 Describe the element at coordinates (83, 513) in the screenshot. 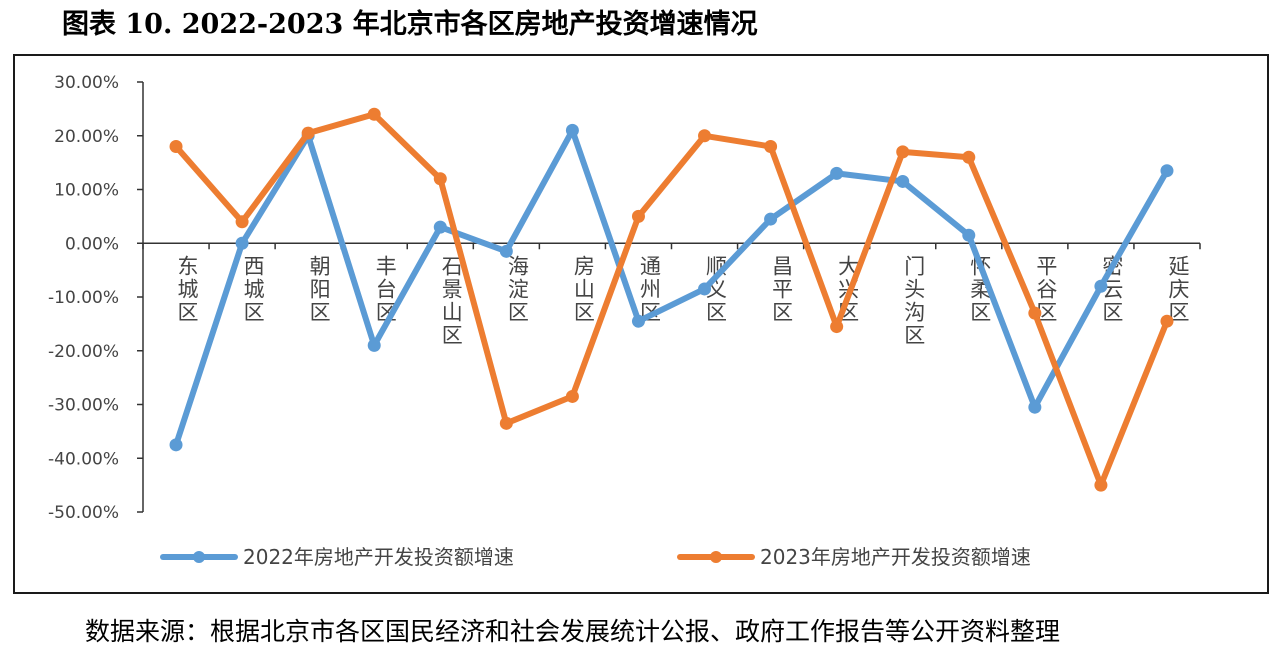

I see `y-tick-label: -50.00%` at that location.